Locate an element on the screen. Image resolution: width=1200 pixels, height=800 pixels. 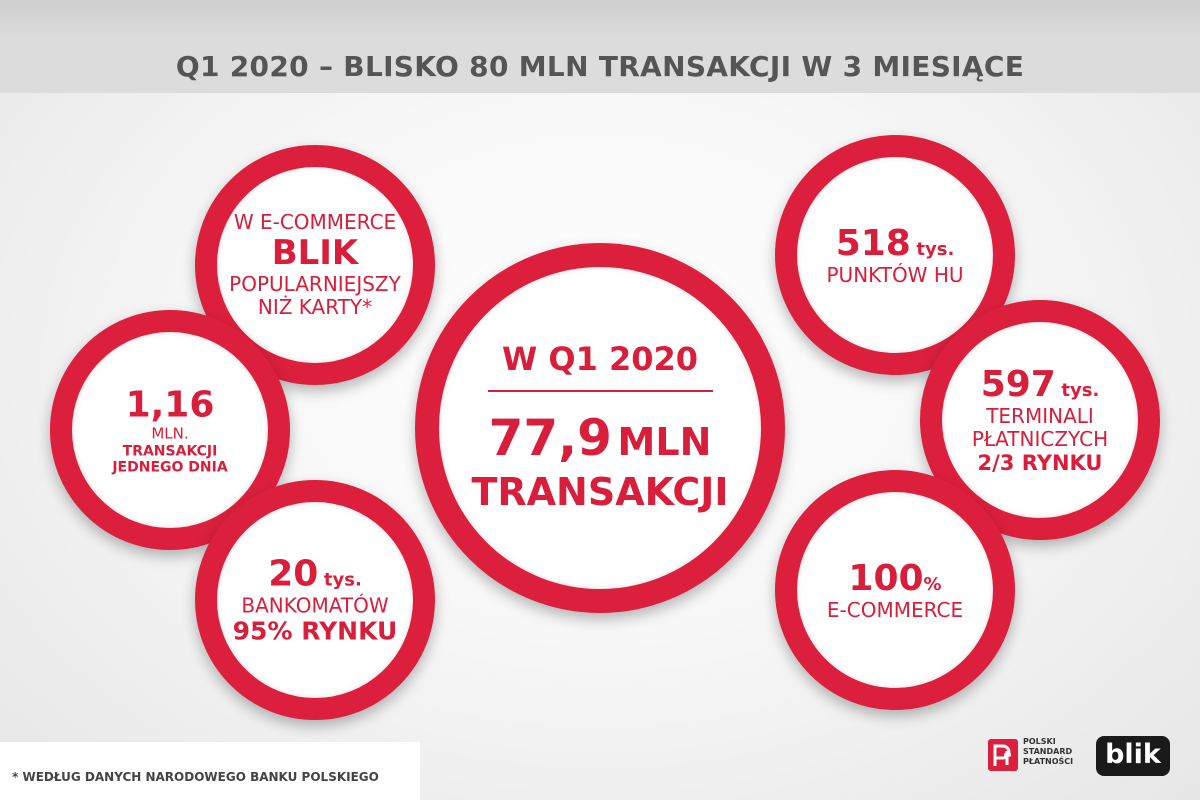
title-bar is located at coordinates (600, 66).